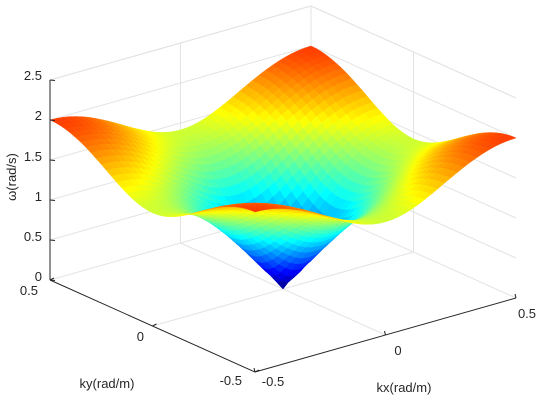 The height and width of the screenshot is (402, 550). I want to click on z-tick-labels: 0 0.5 1 1.5 2 2.5, so click(33, 176).